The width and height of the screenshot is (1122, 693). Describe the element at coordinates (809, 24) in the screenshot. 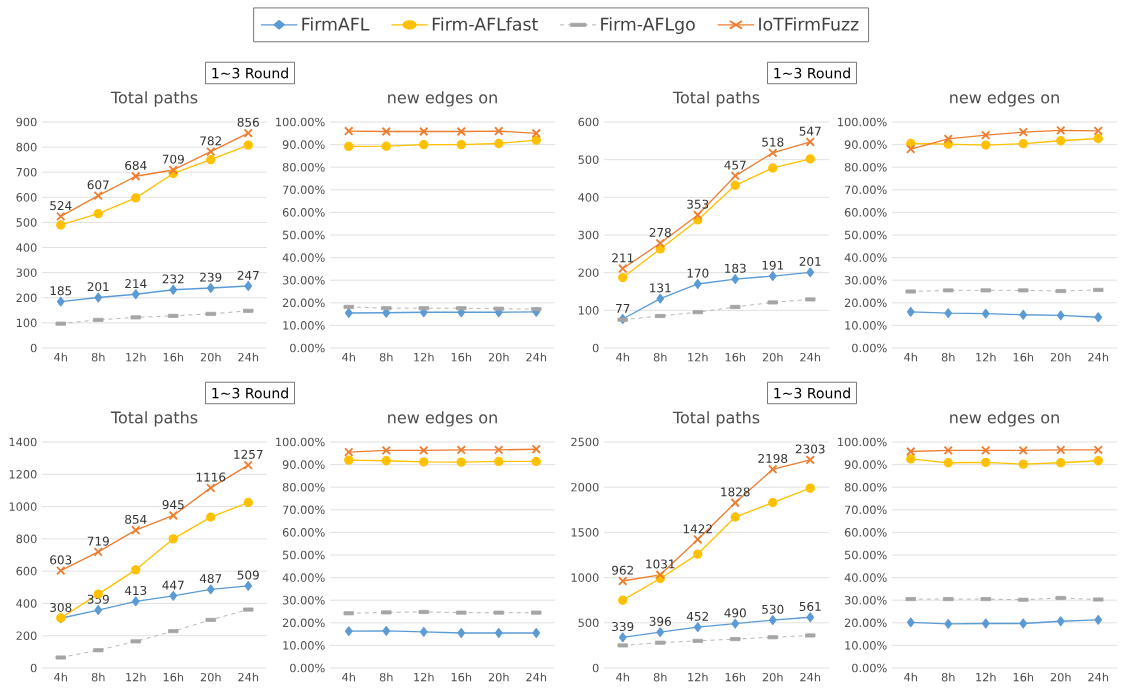

I see `legend-label: IoTFirmFuzz` at that location.